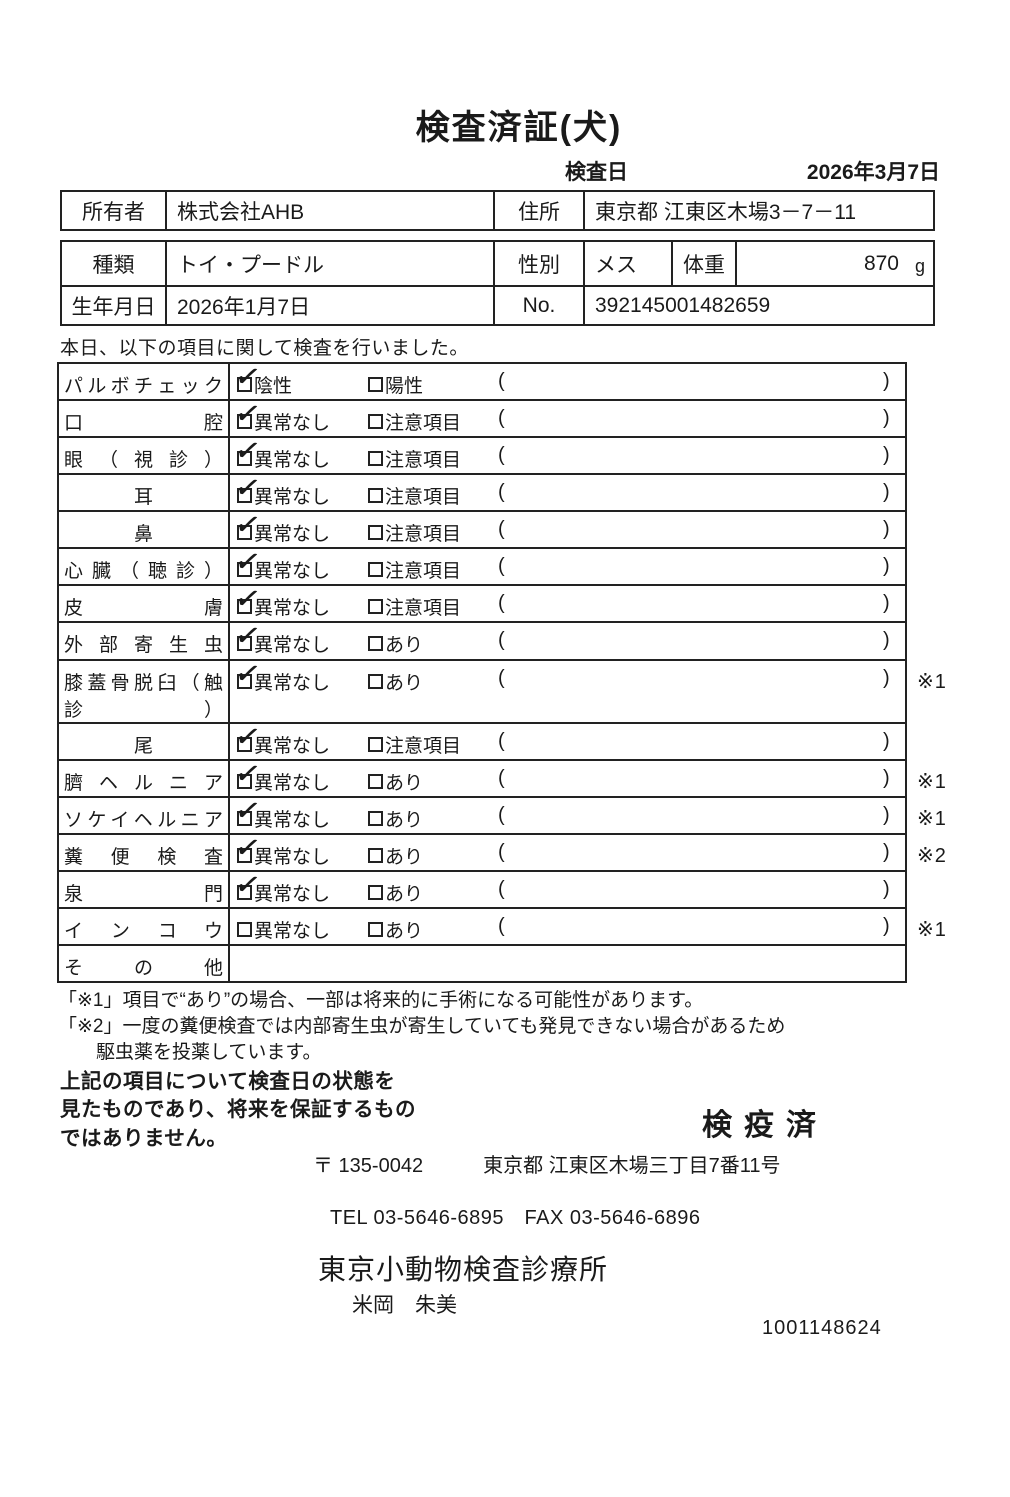 Image resolution: width=1010 pixels, height=1497 pixels. I want to click on inspection-date-label: 検査日, so click(596, 172).